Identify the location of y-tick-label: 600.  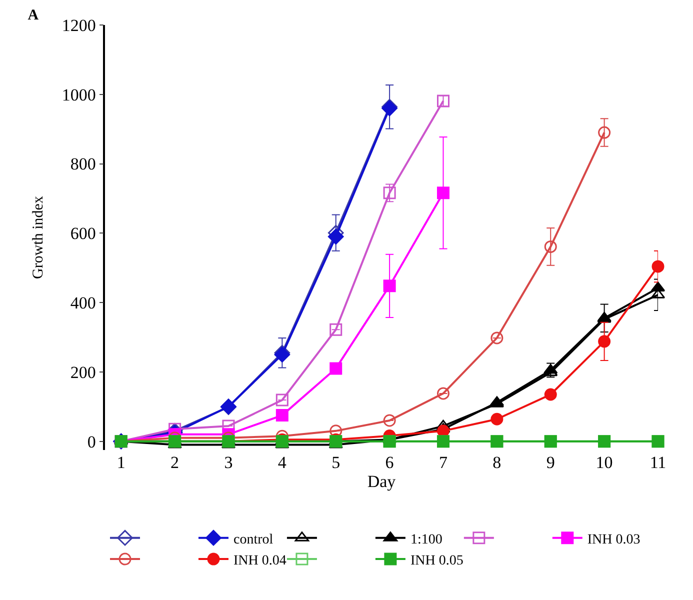
(83, 234).